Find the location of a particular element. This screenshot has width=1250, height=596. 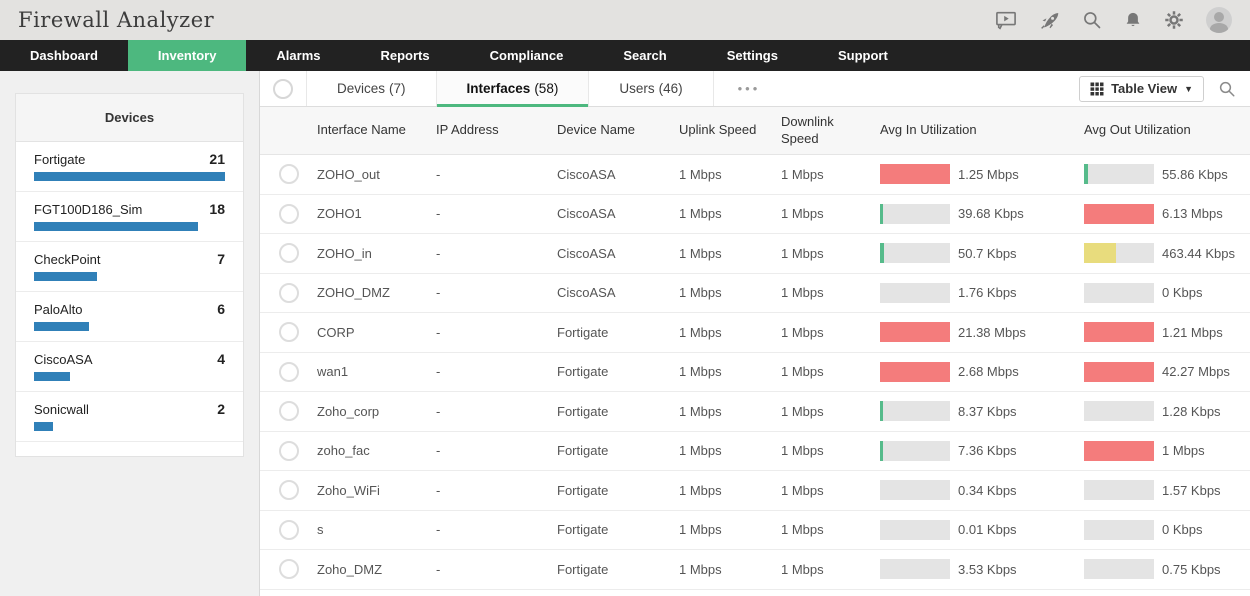

cell-avg-out-utilization: 1.57 Kbps is located at coordinates (1167, 490).